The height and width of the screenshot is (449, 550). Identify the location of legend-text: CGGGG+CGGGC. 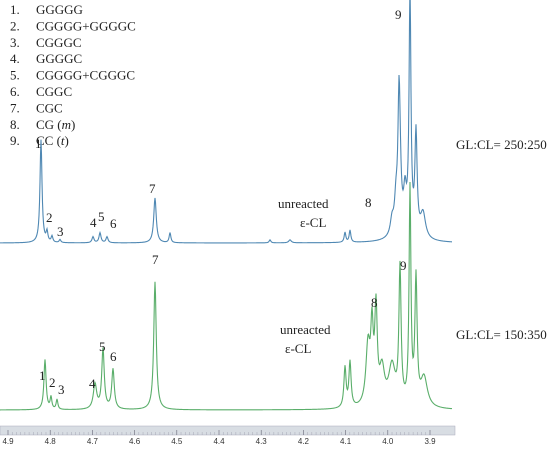
(85, 75).